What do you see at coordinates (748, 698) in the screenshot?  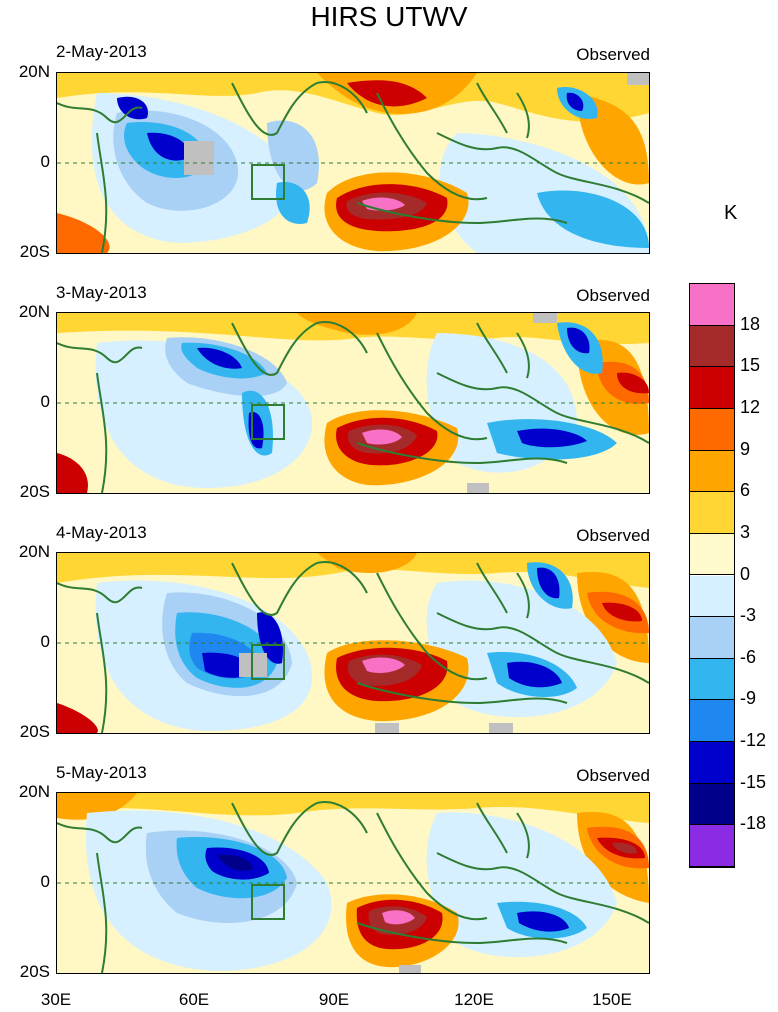 I see `colorbar-tick-label: -9` at bounding box center [748, 698].